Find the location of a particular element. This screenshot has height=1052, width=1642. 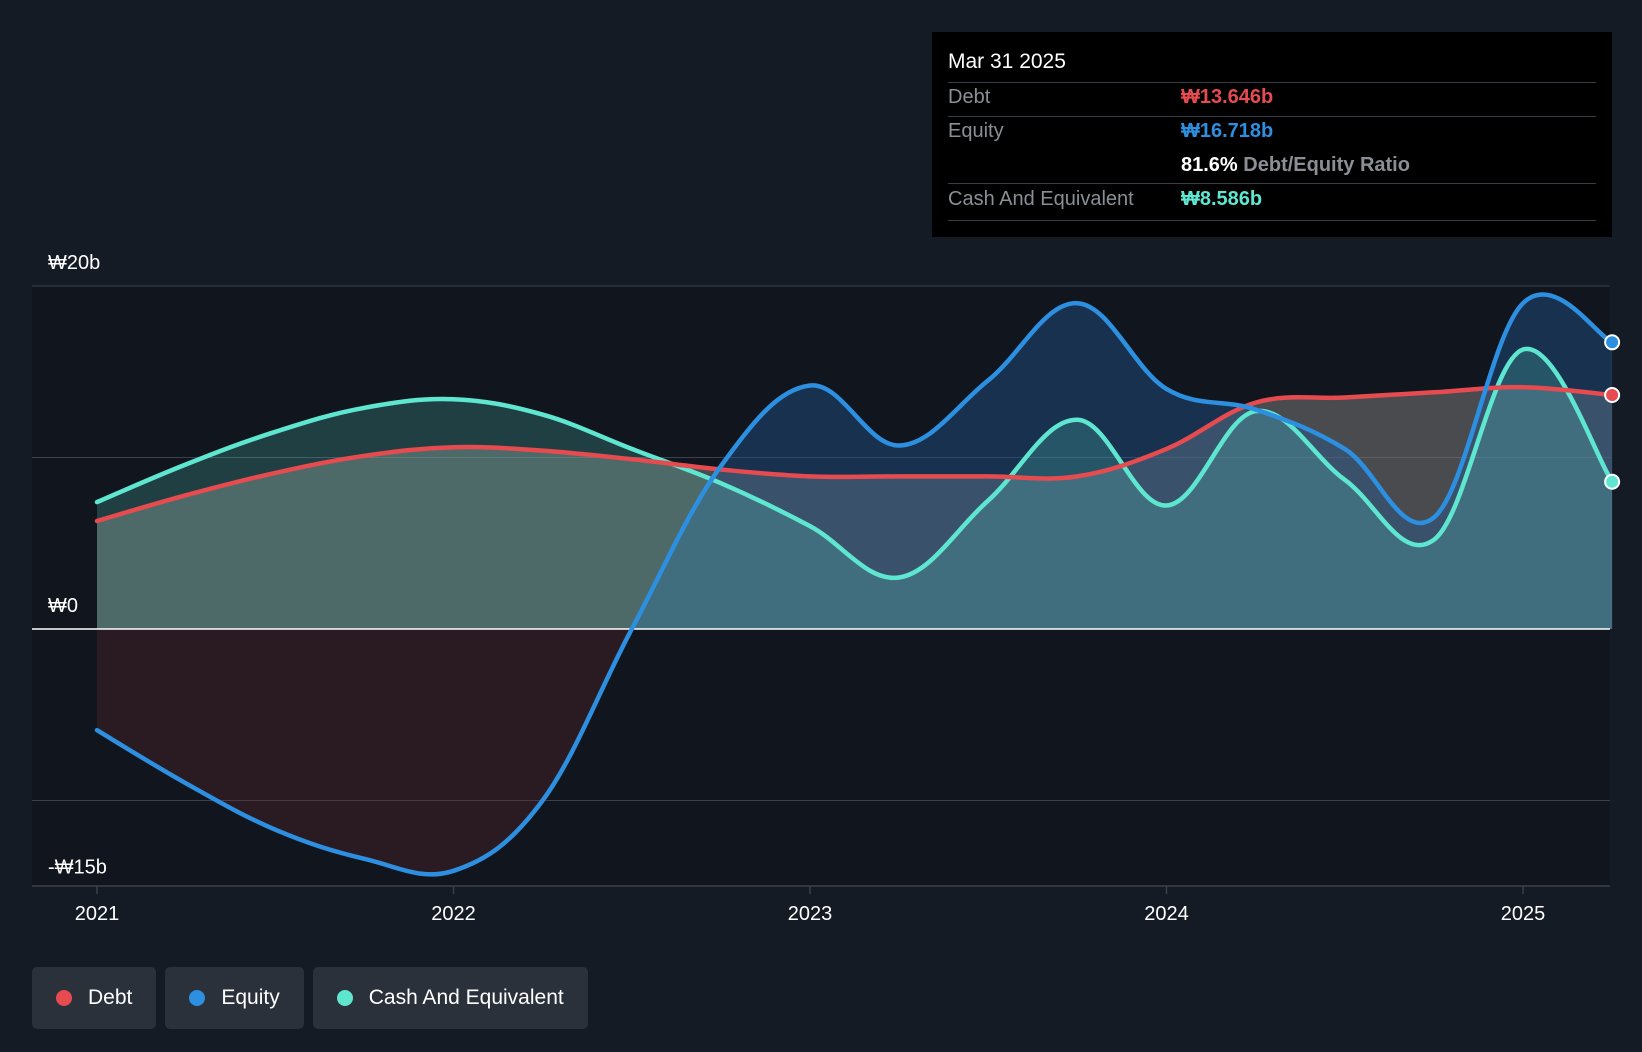

legend-item-cash: Cash And Equivalent is located at coordinates (450, 998).